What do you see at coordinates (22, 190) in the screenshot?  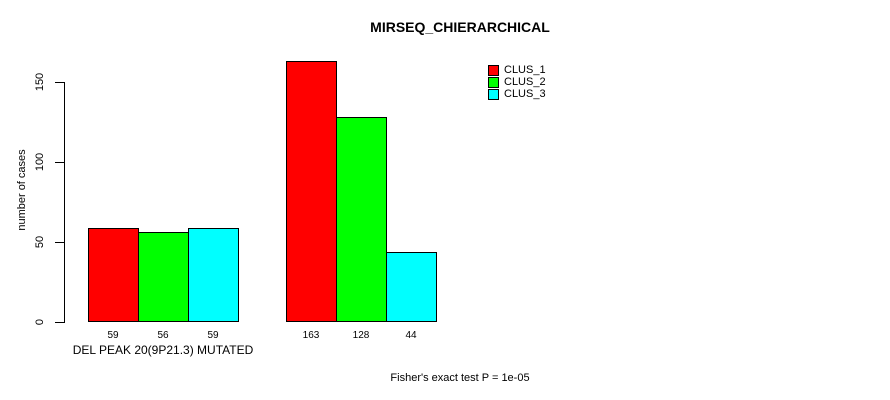 I see `y-axis-title: number of cases` at bounding box center [22, 190].